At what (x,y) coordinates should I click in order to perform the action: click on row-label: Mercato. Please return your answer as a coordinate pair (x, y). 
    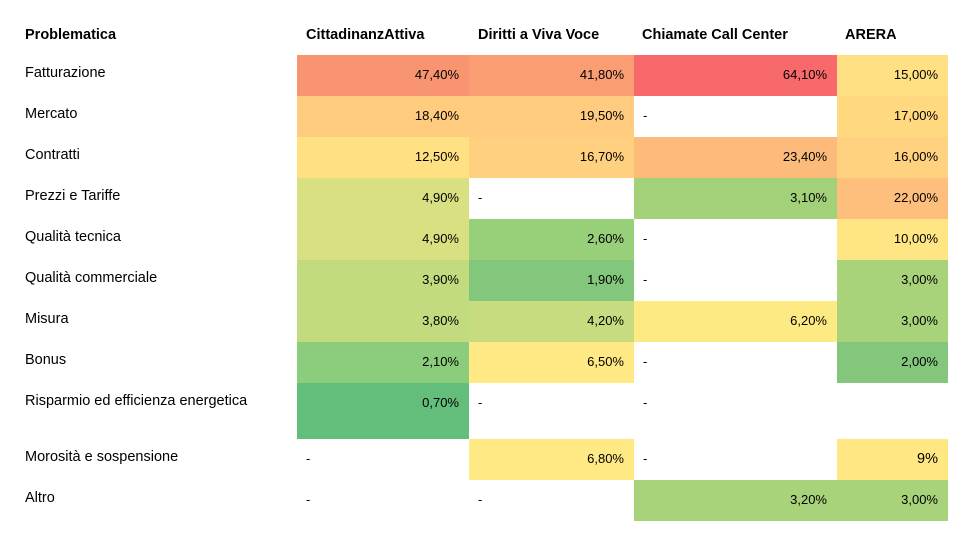
    Looking at the image, I should click on (51, 114).